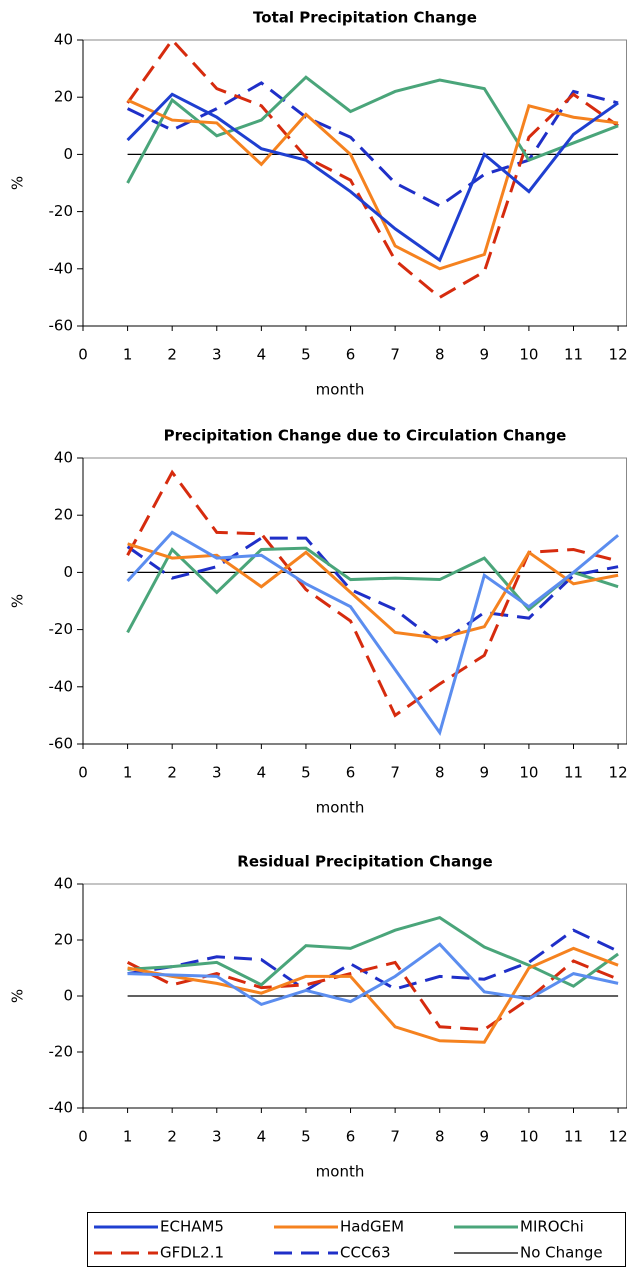 The image size is (627, 1268). Describe the element at coordinates (356, 1239) in the screenshot. I see `legend-box` at that location.